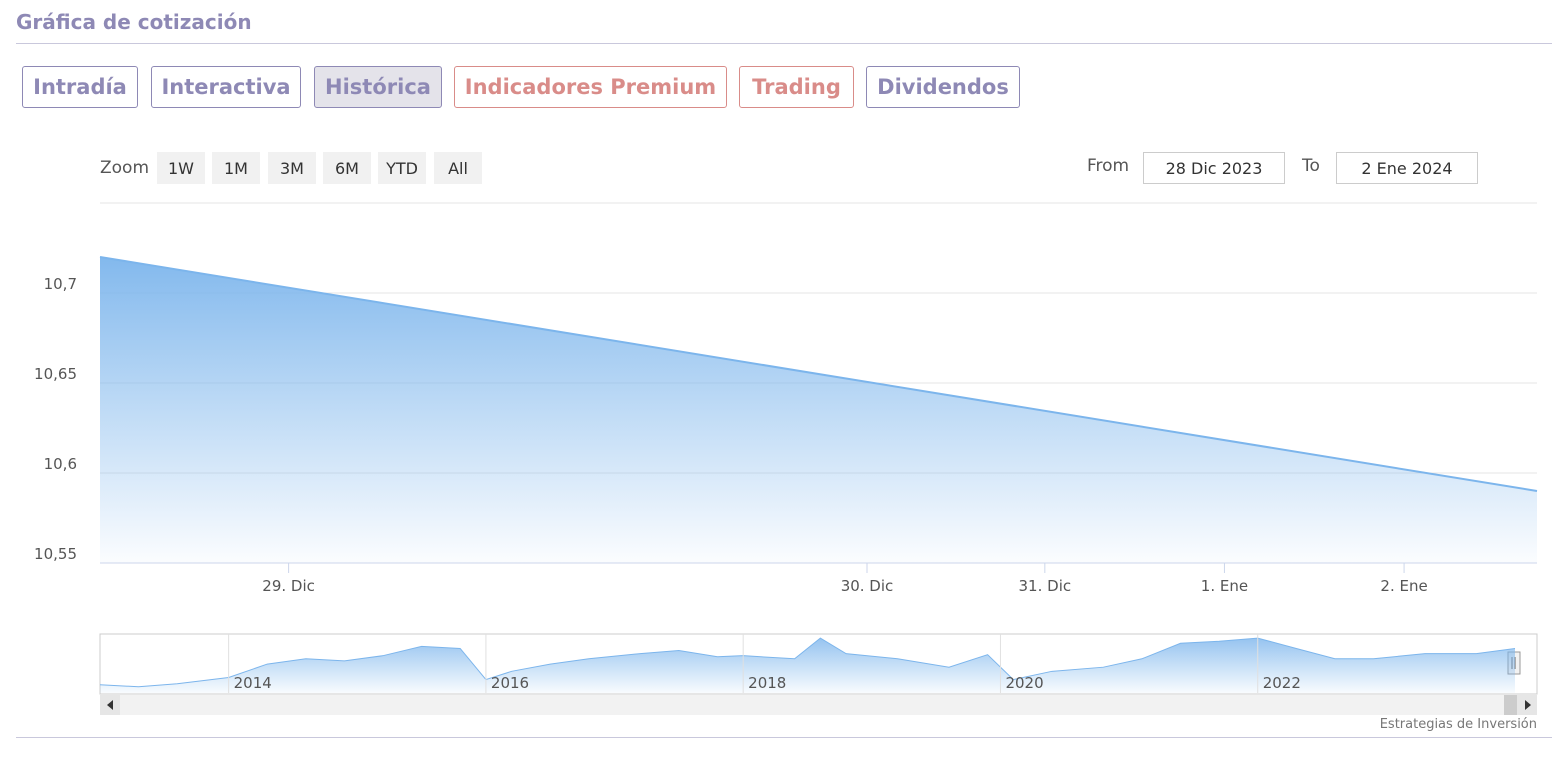  I want to click on x-tick-label: 2014, so click(253, 683).